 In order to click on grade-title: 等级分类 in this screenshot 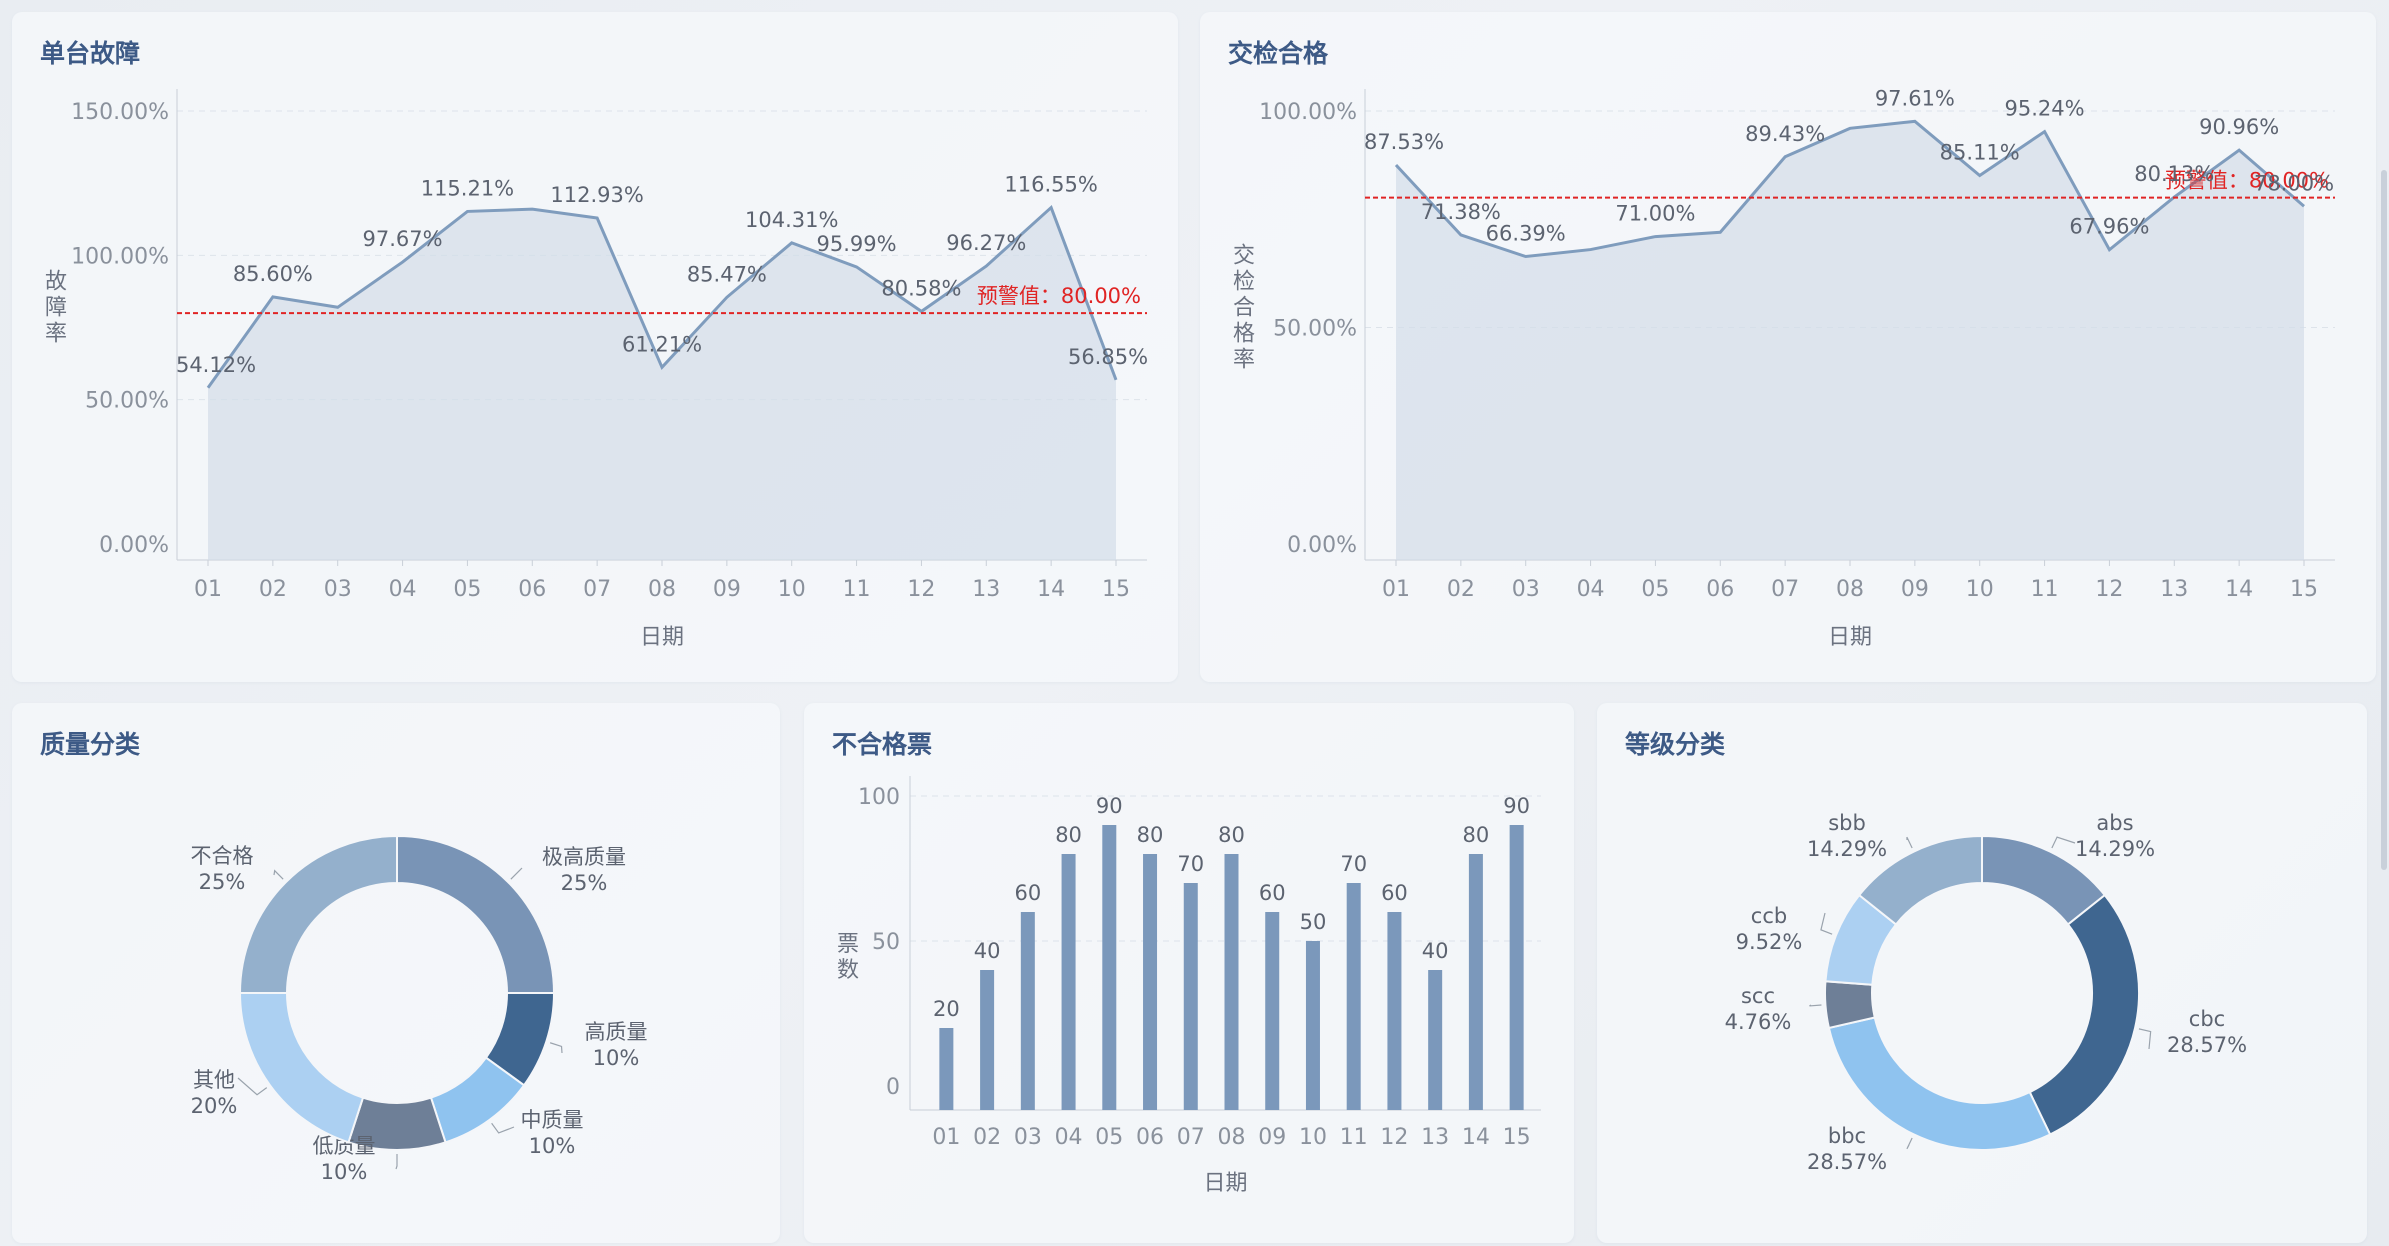, I will do `click(1675, 744)`.